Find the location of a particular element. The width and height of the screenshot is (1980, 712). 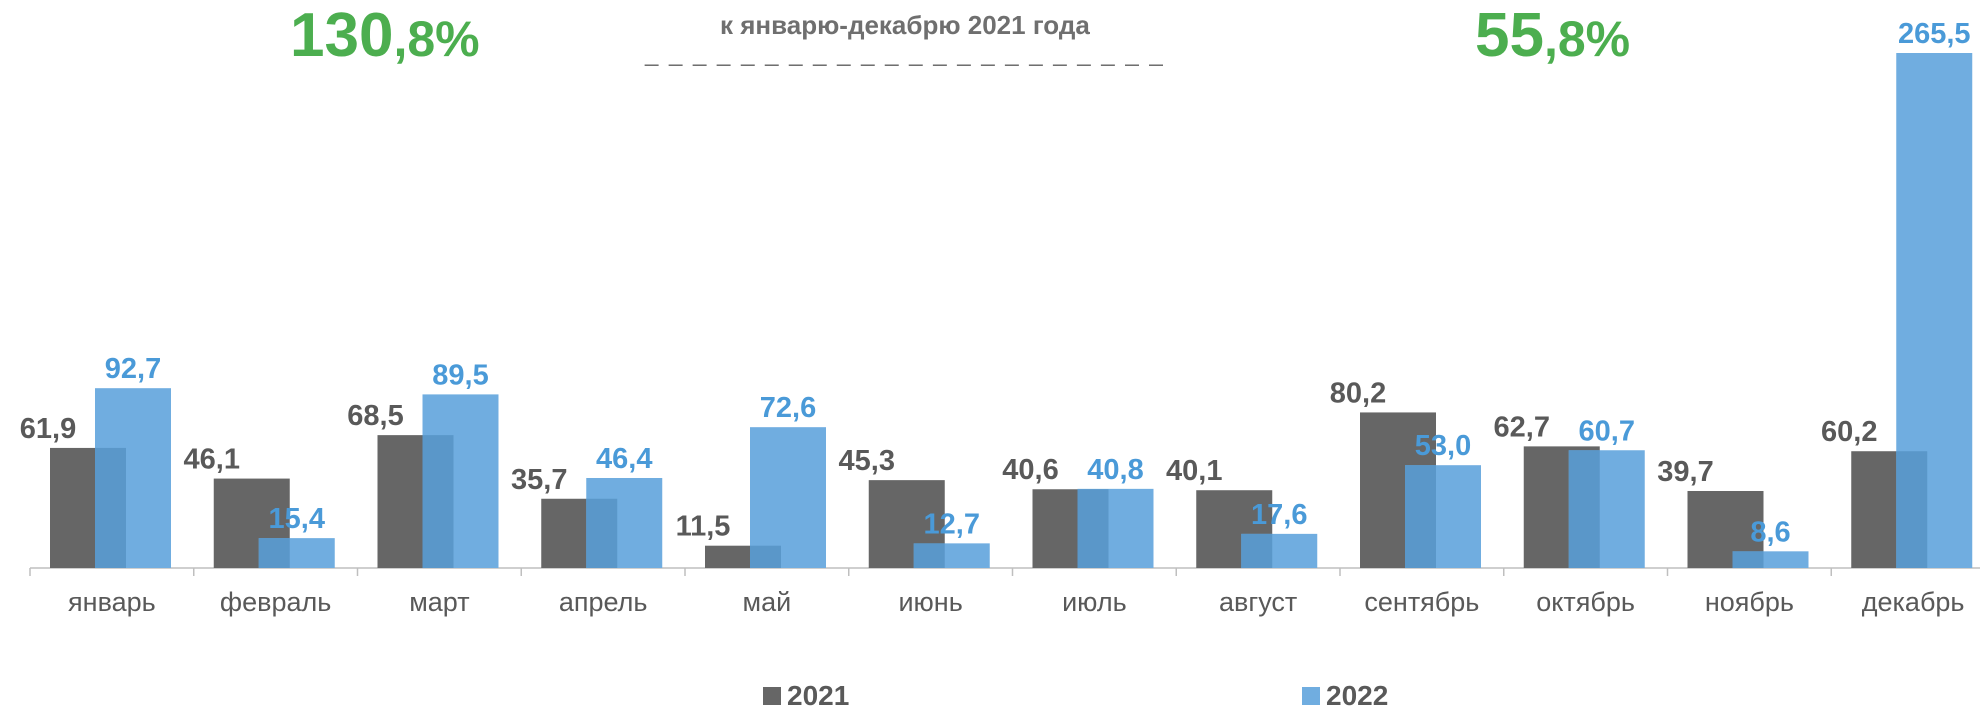

x-tick-label: август is located at coordinates (1258, 602).